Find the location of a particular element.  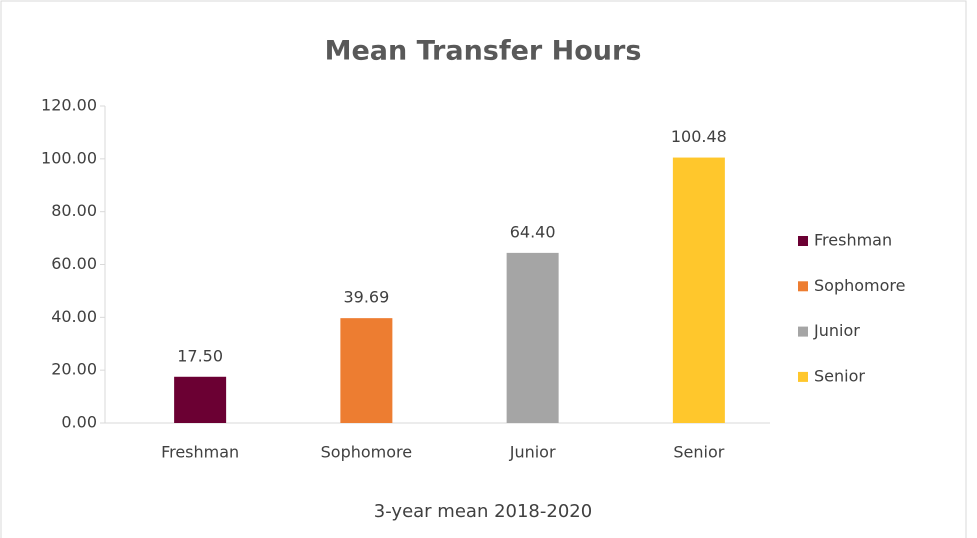

legend-label: Senior is located at coordinates (839, 375).